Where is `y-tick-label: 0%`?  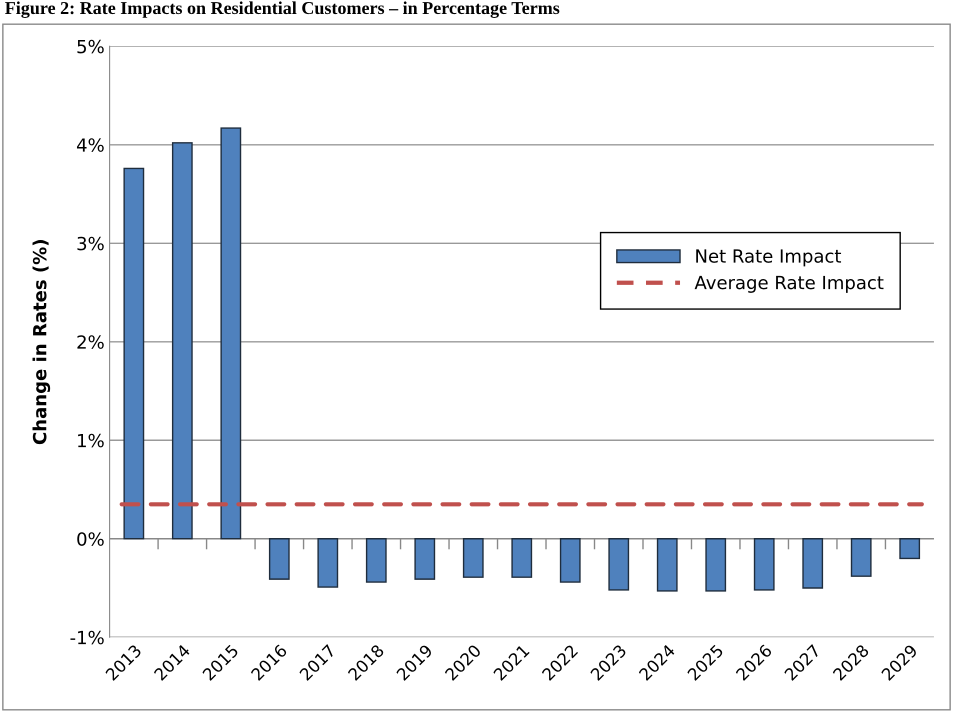 y-tick-label: 0% is located at coordinates (90, 539).